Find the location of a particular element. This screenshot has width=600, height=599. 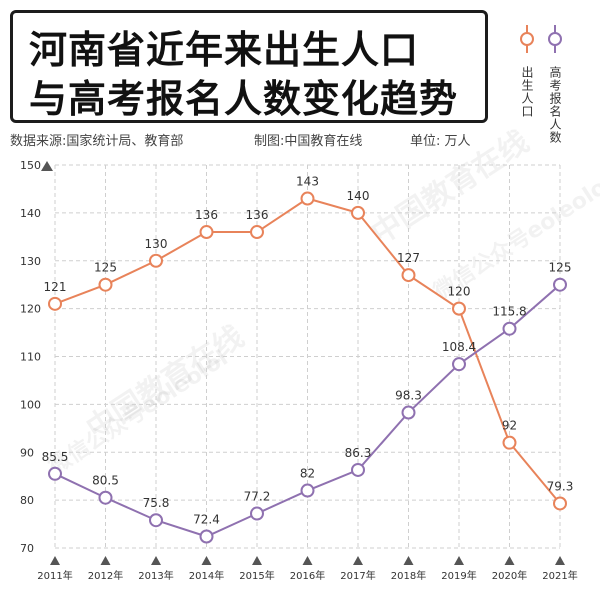

births-data-label: 120 is located at coordinates (459, 292).